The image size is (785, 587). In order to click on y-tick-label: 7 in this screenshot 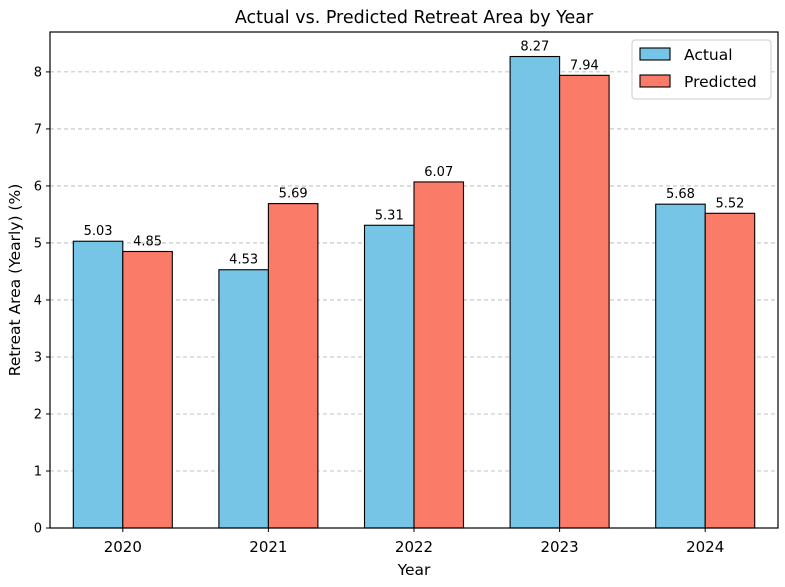, I will do `click(38, 129)`.